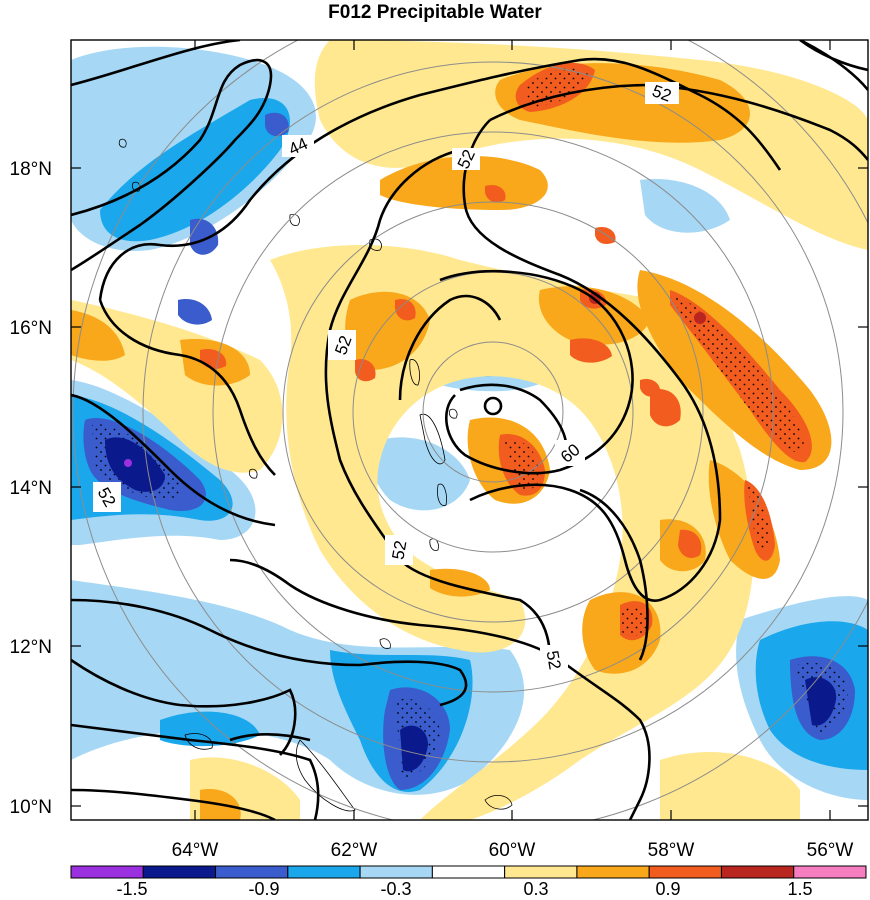 This screenshot has width=870, height=900. What do you see at coordinates (830, 850) in the screenshot?
I see `lon-label-56w: 56°W` at bounding box center [830, 850].